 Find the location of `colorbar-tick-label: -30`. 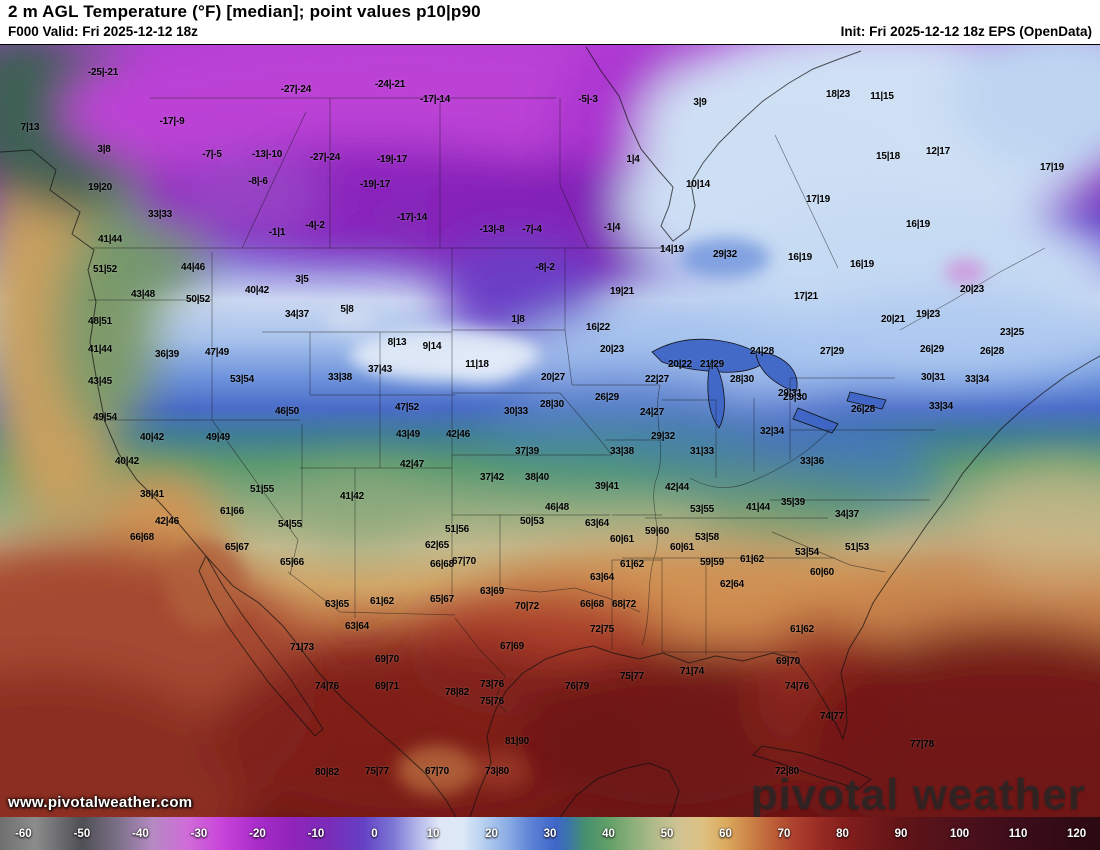

colorbar-tick-label: -30 is located at coordinates (199, 833).